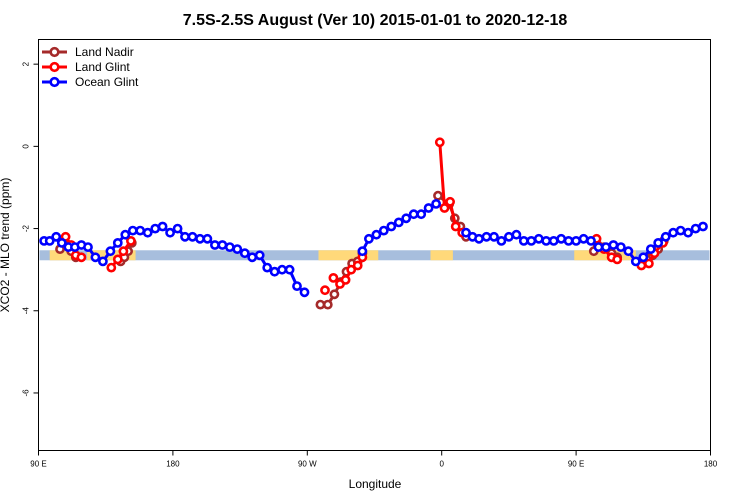 Image resolution: width=750 pixels, height=500 pixels. What do you see at coordinates (374, 459) in the screenshot?
I see `x-axis: 90 E 180 90 W 0 90 E 180` at bounding box center [374, 459].